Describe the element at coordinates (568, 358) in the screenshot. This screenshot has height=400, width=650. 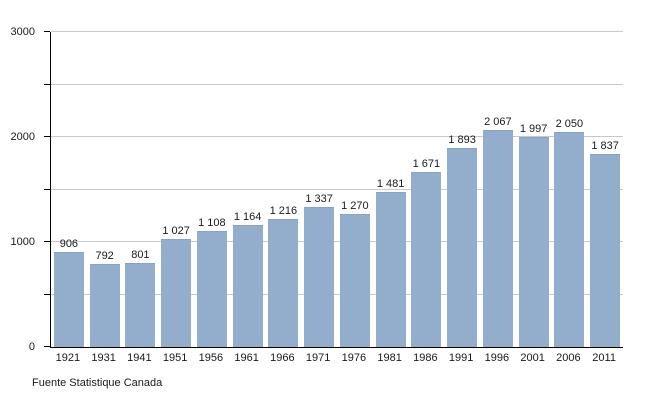
I see `x-axis-label: 2006` at that location.